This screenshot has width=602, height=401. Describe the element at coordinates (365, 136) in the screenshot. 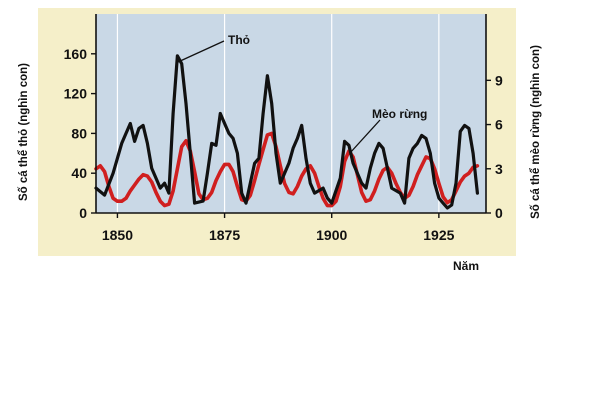

I see `annotation-leader-meo-rung` at that location.